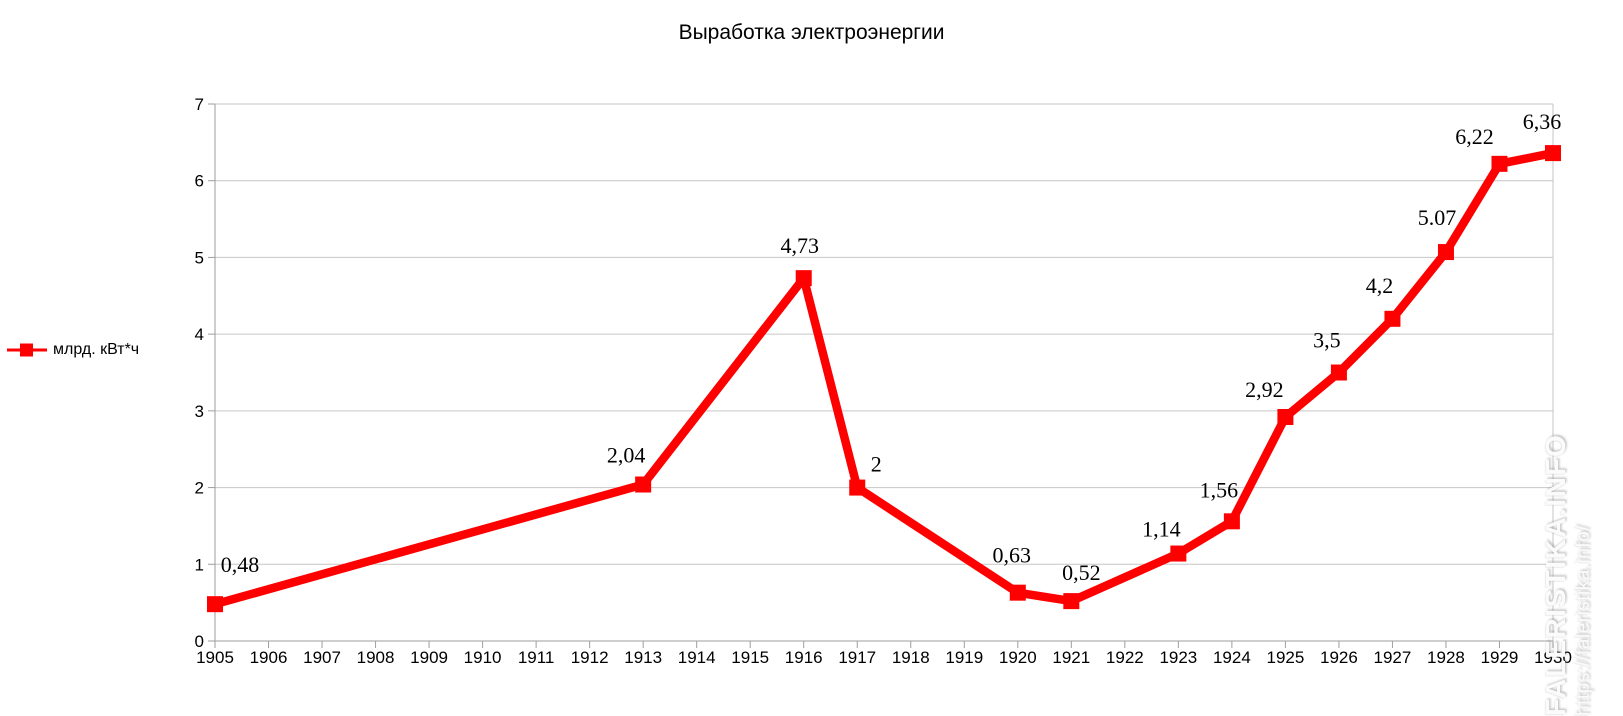 This screenshot has width=1623, height=716. What do you see at coordinates (240, 564) in the screenshot?
I see `data-point-label: 0,48` at bounding box center [240, 564].